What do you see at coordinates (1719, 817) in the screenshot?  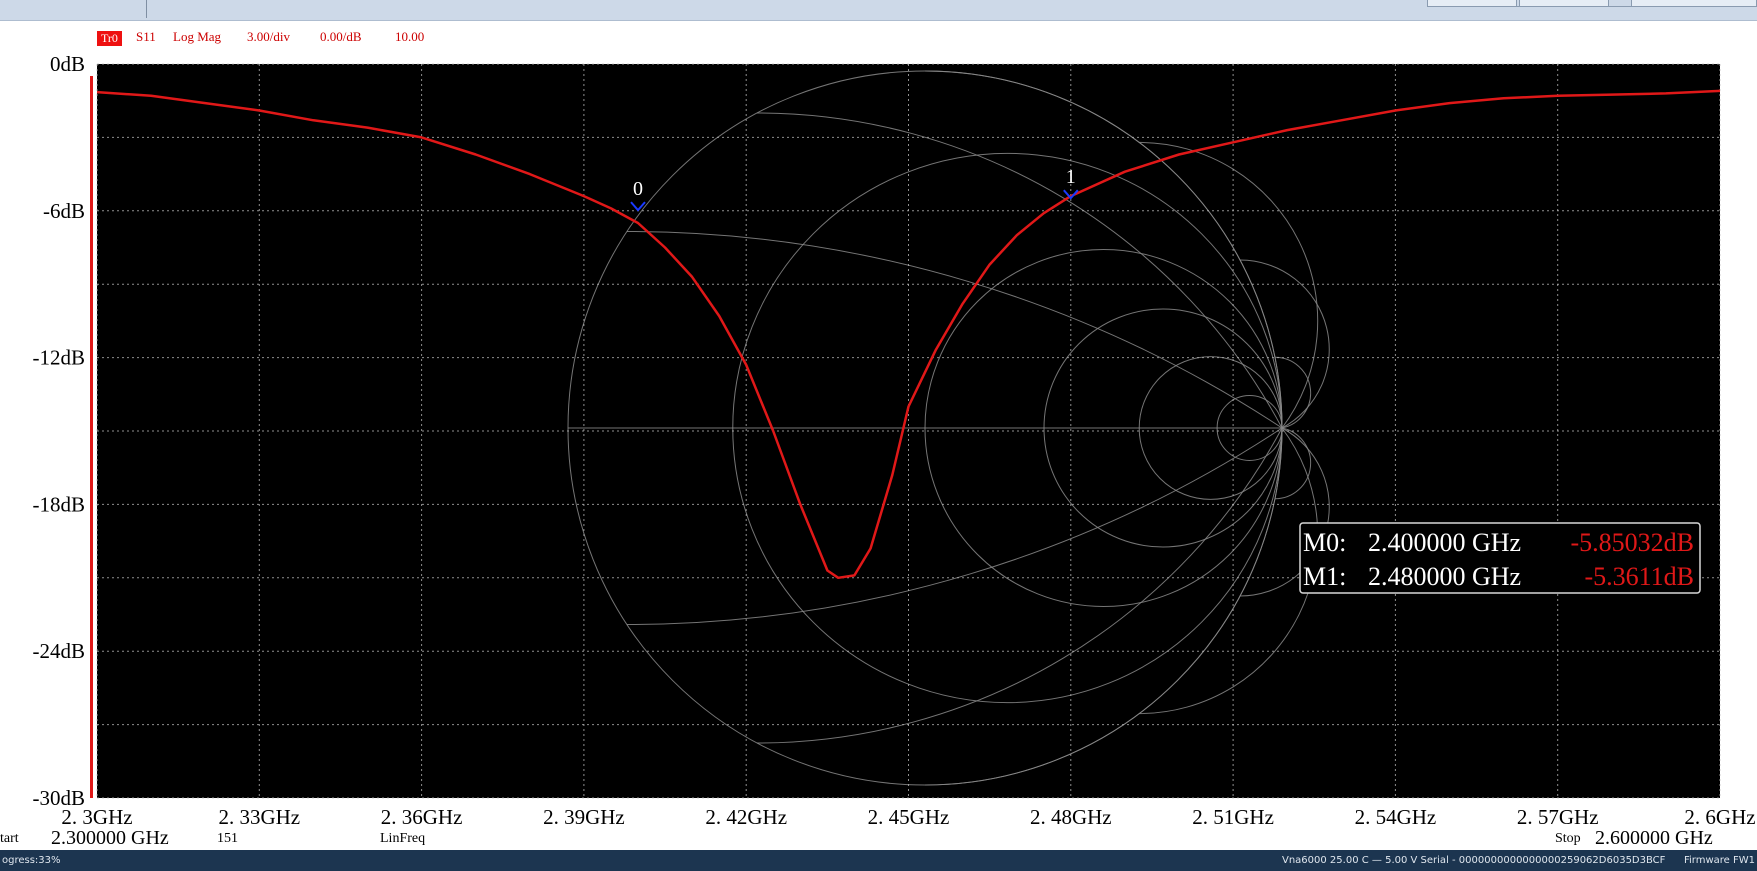 I see `x-tick-label: 2. 6GHz` at bounding box center [1719, 817].